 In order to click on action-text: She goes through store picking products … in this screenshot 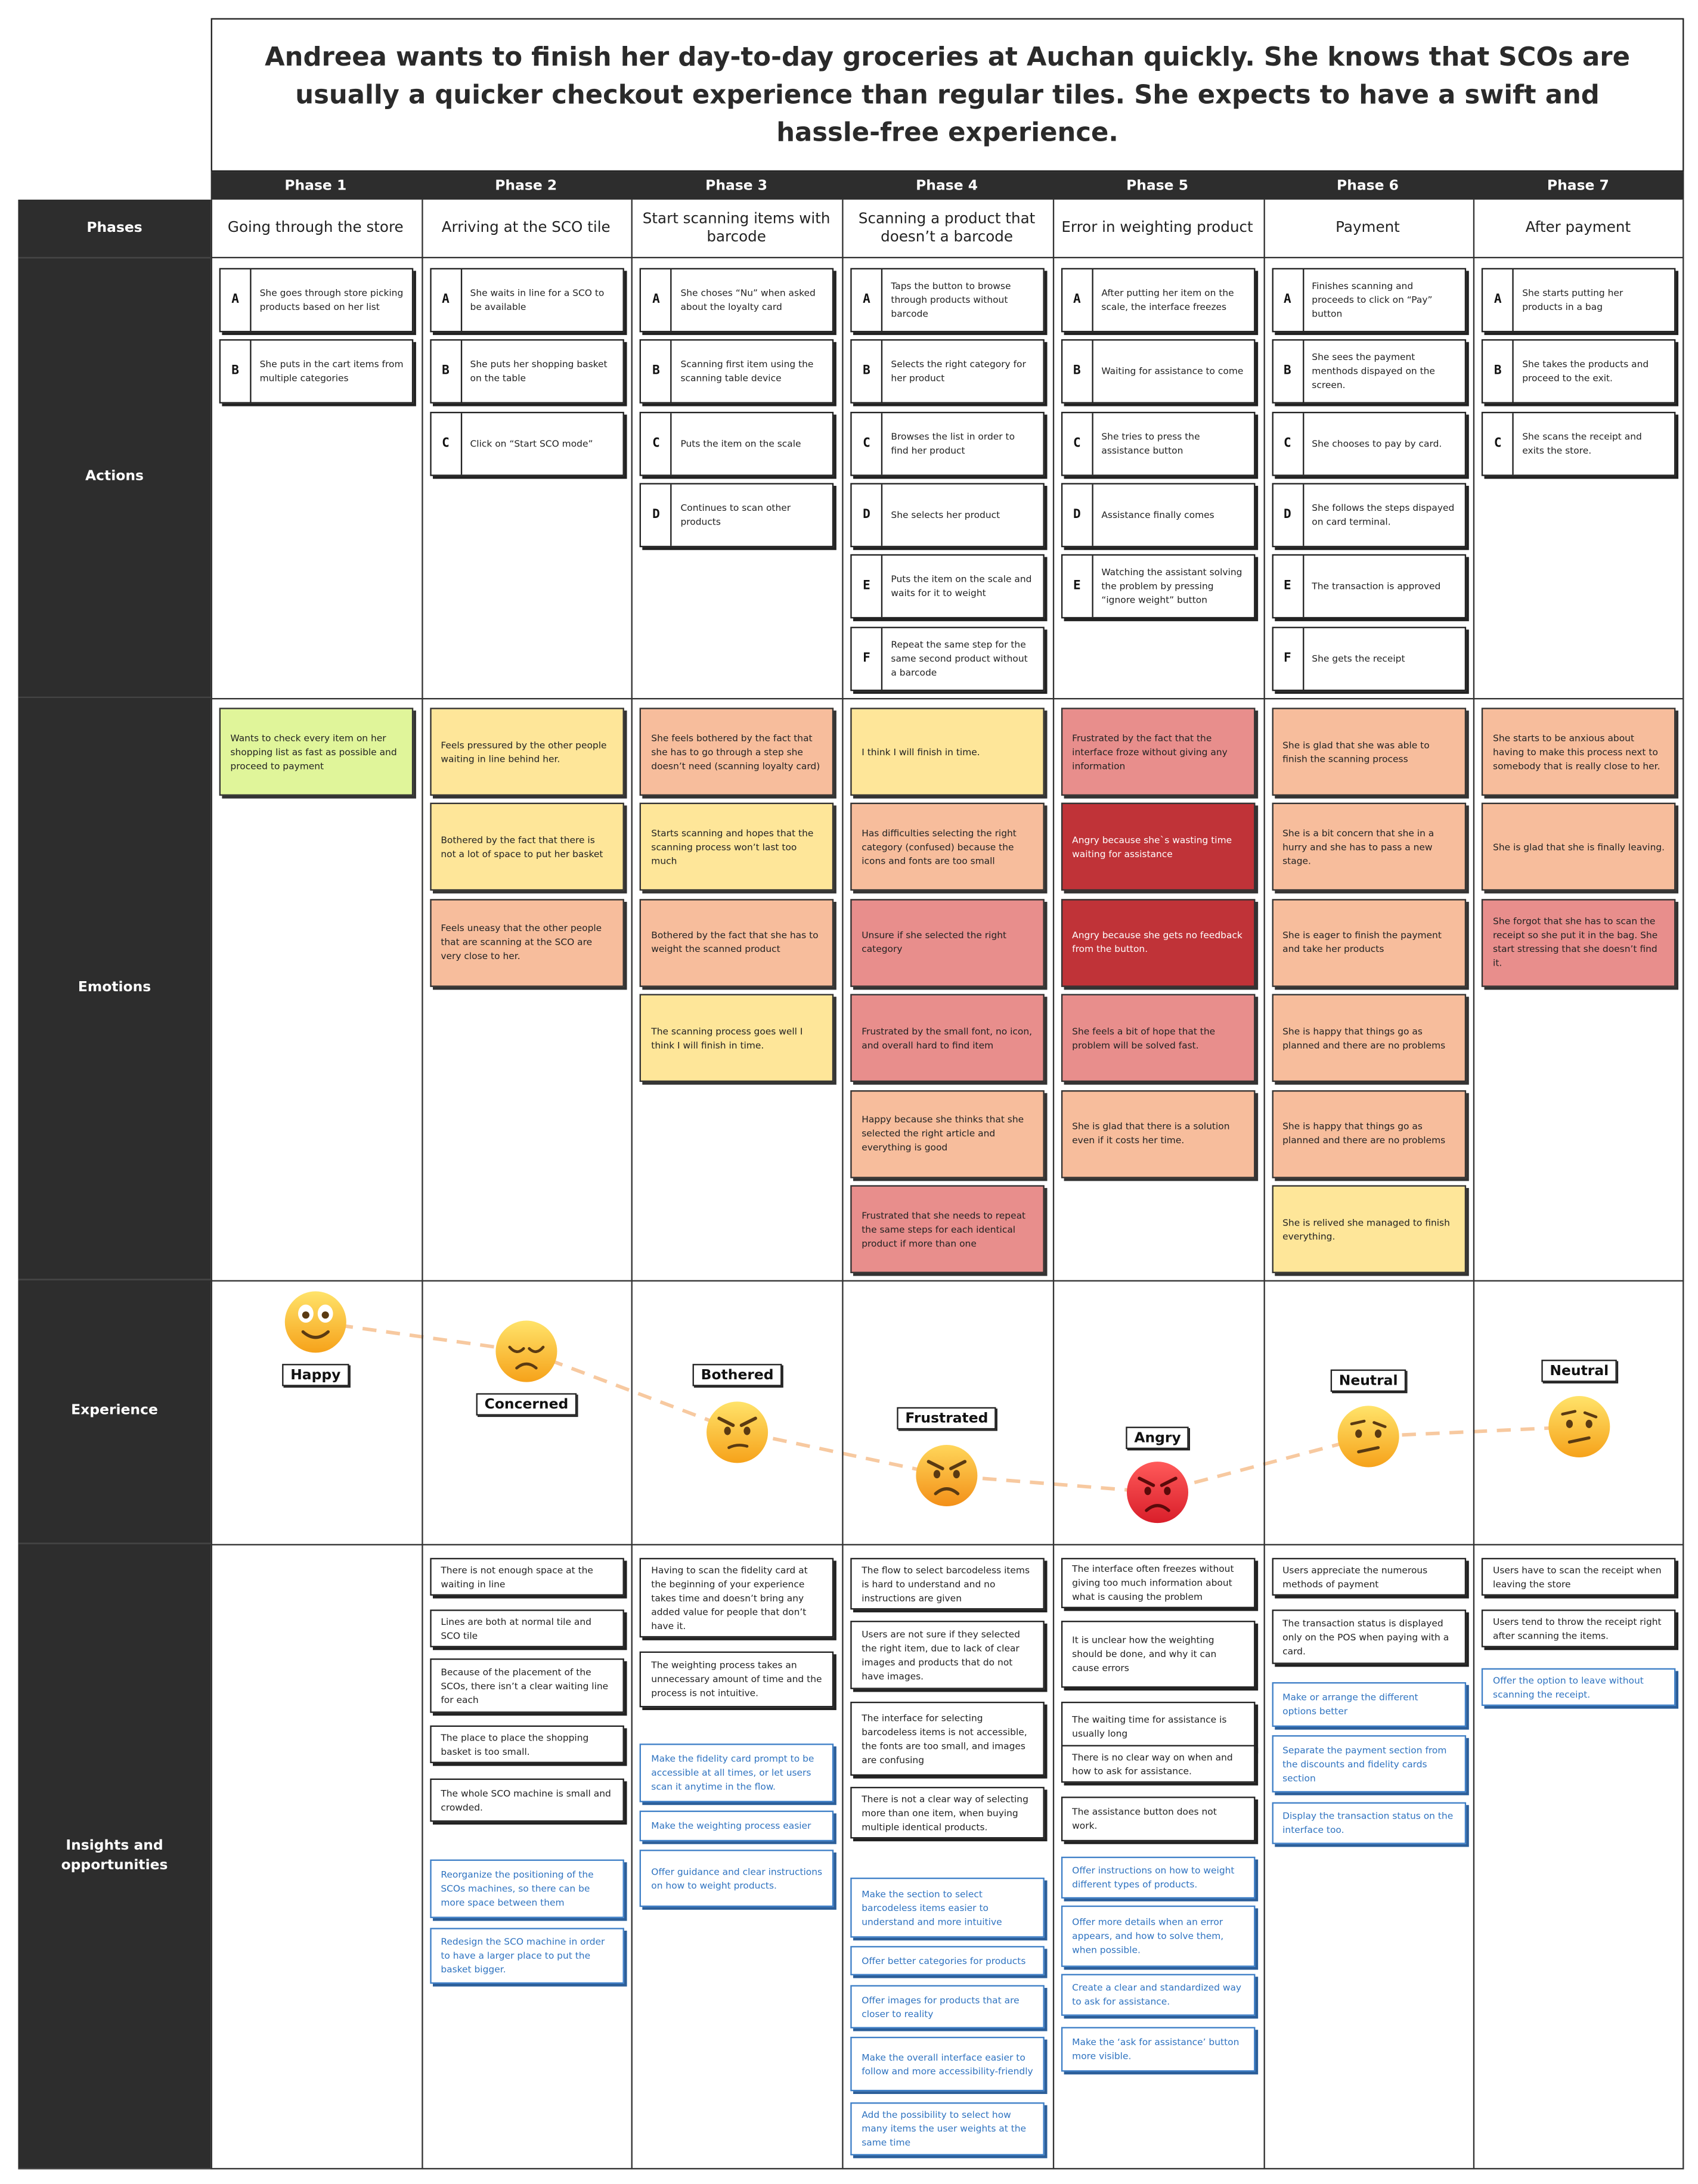, I will do `click(331, 300)`.